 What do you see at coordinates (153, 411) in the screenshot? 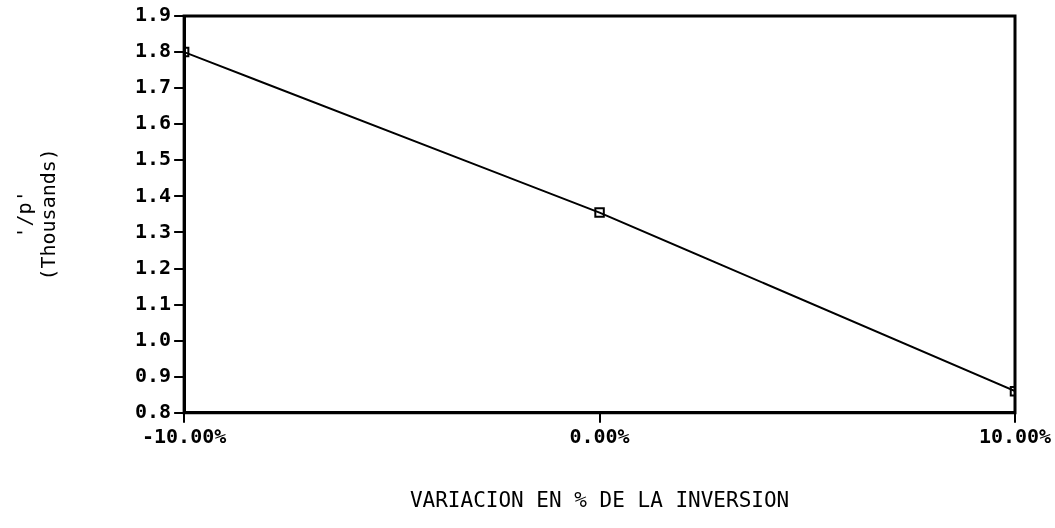
I see `y-tick-label: 0.8` at bounding box center [153, 411].